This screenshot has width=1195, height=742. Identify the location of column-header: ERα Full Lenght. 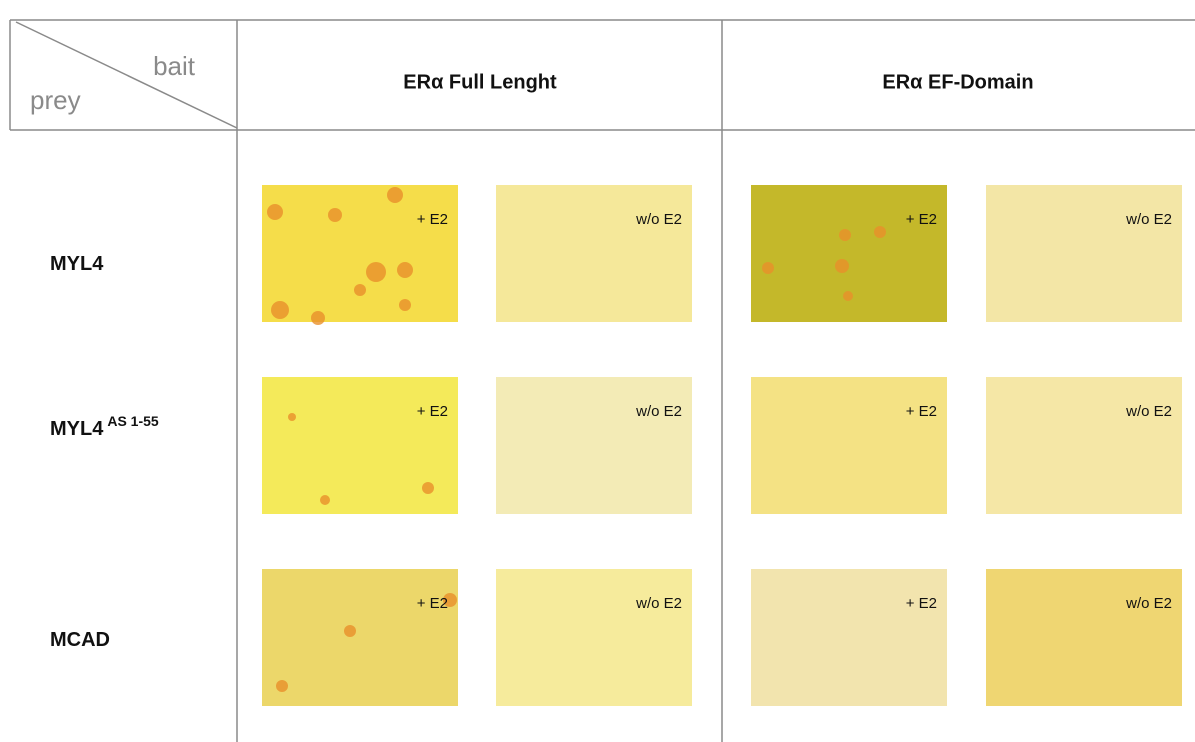
(480, 82).